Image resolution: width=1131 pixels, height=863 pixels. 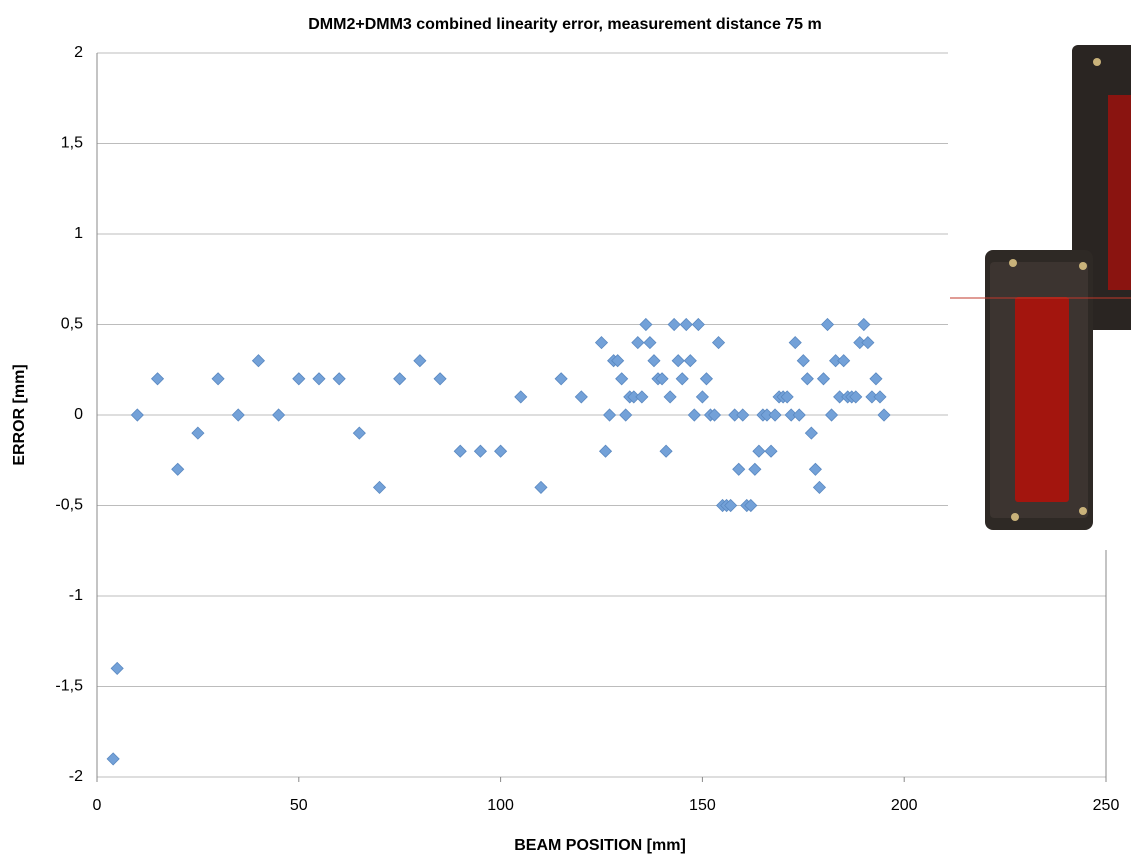 I want to click on y-tick-label: -2, so click(x=76, y=776).